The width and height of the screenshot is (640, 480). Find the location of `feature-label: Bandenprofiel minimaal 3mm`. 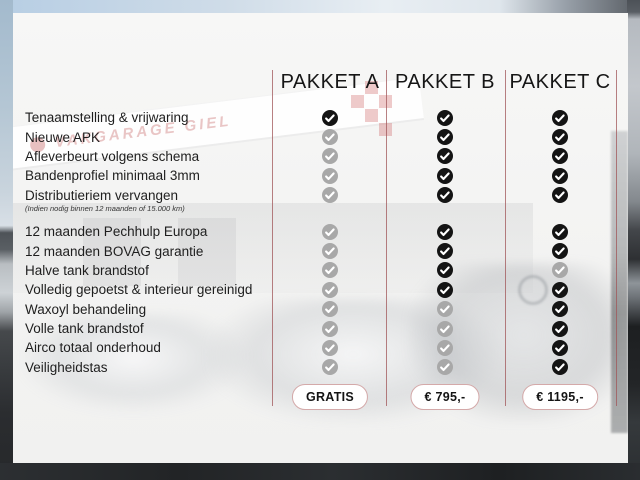

feature-label: Bandenprofiel minimaal 3mm is located at coordinates (112, 176).